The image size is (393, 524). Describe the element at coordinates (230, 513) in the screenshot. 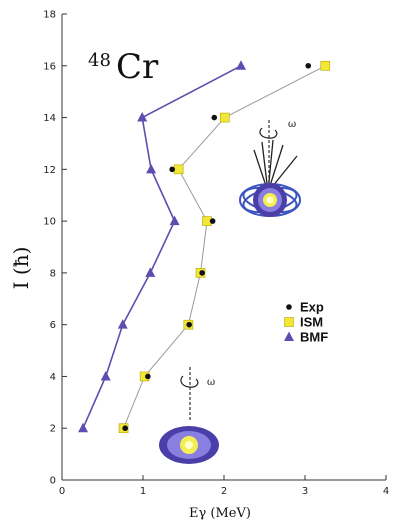

I see `x-axis-title-unit: (MeV)` at that location.